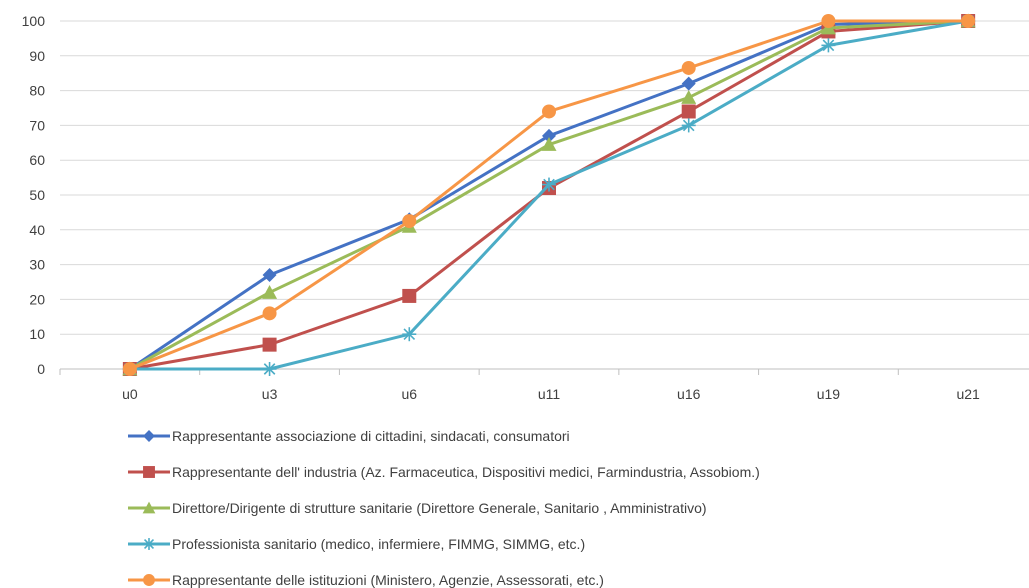  I want to click on y-tick-label: 30, so click(37, 265).